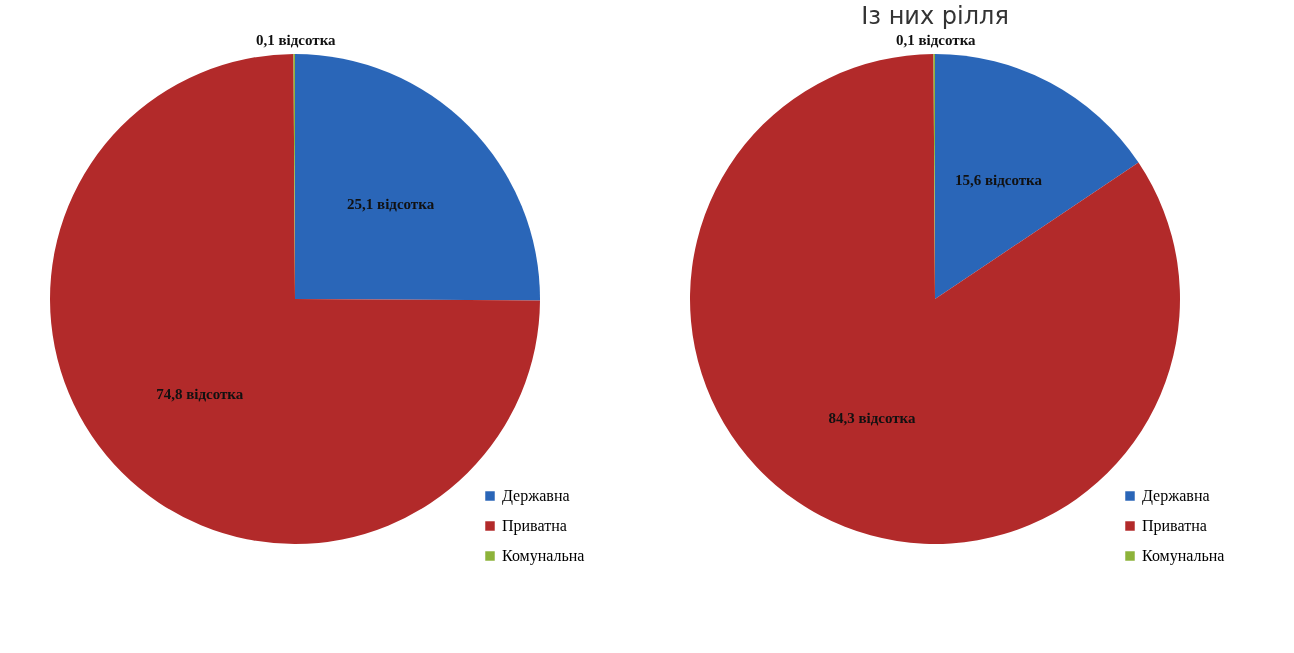 Image resolution: width=1294 pixels, height=653 pixels. What do you see at coordinates (391, 204) in the screenshot?
I see `data-label: 25,1 відсотка` at bounding box center [391, 204].